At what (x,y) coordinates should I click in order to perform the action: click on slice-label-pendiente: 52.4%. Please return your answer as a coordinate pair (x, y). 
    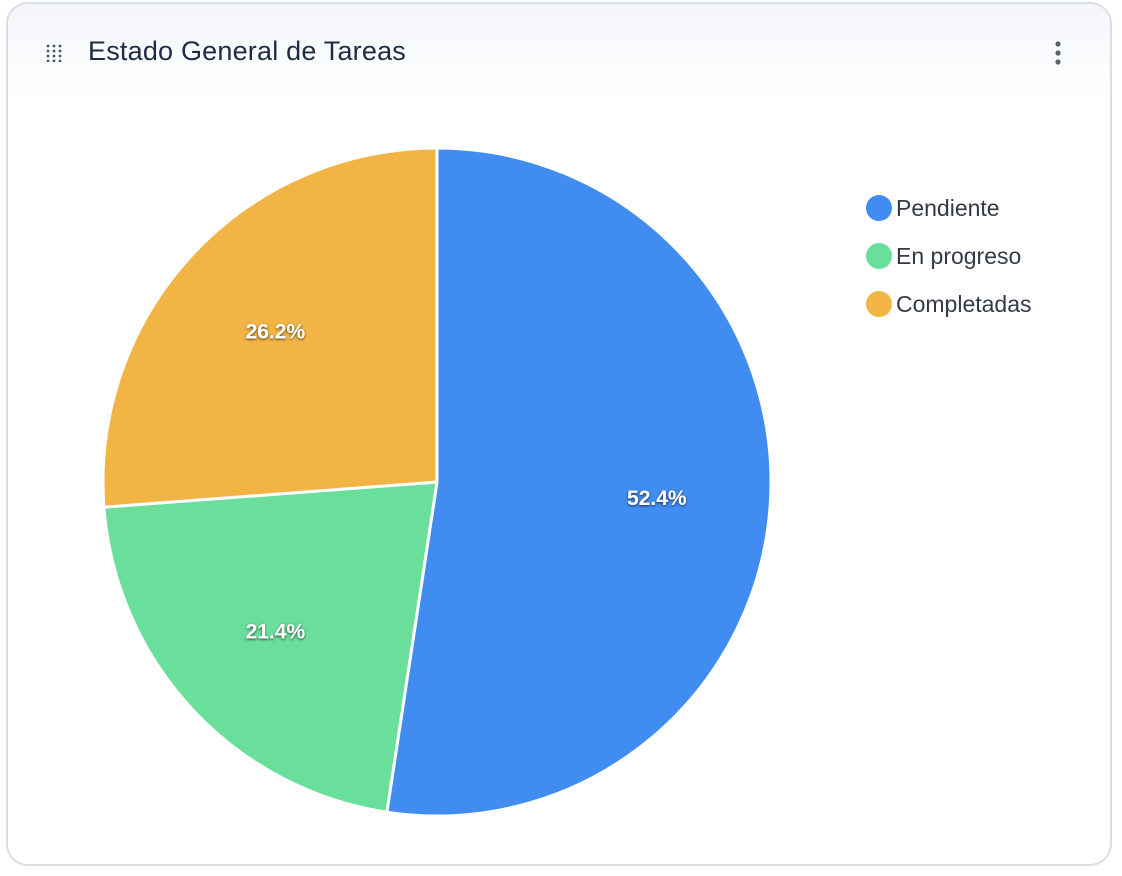
    Looking at the image, I should click on (657, 498).